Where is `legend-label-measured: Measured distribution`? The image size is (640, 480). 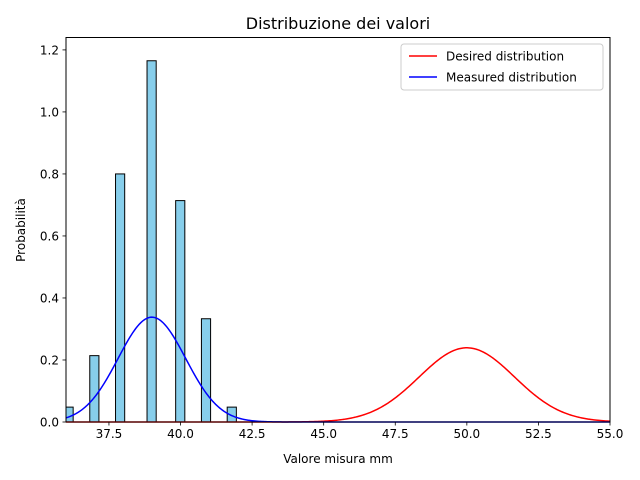 legend-label-measured: Measured distribution is located at coordinates (511, 78).